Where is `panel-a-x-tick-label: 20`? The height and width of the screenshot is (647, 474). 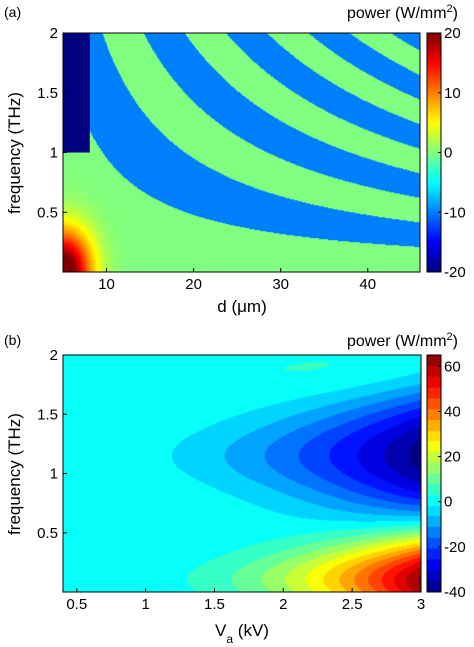 panel-a-x-tick-label: 20 is located at coordinates (193, 284).